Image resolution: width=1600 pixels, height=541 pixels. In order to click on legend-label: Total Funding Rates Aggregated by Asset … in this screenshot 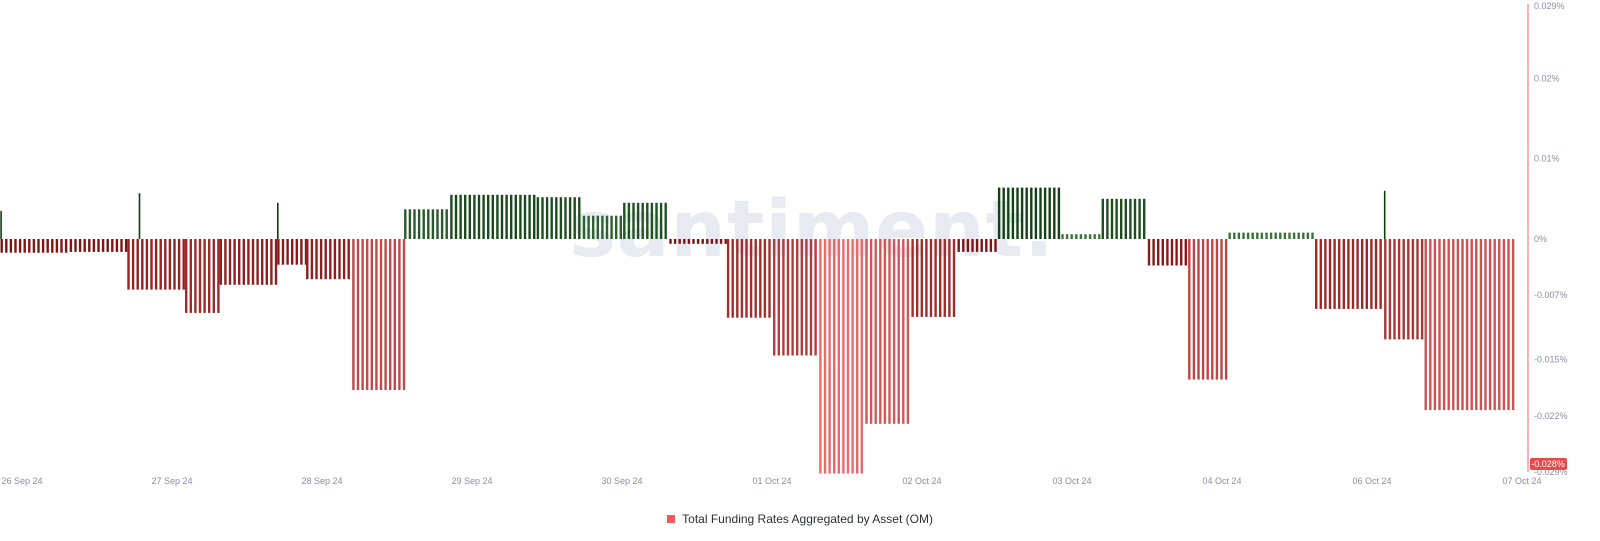, I will do `click(807, 519)`.